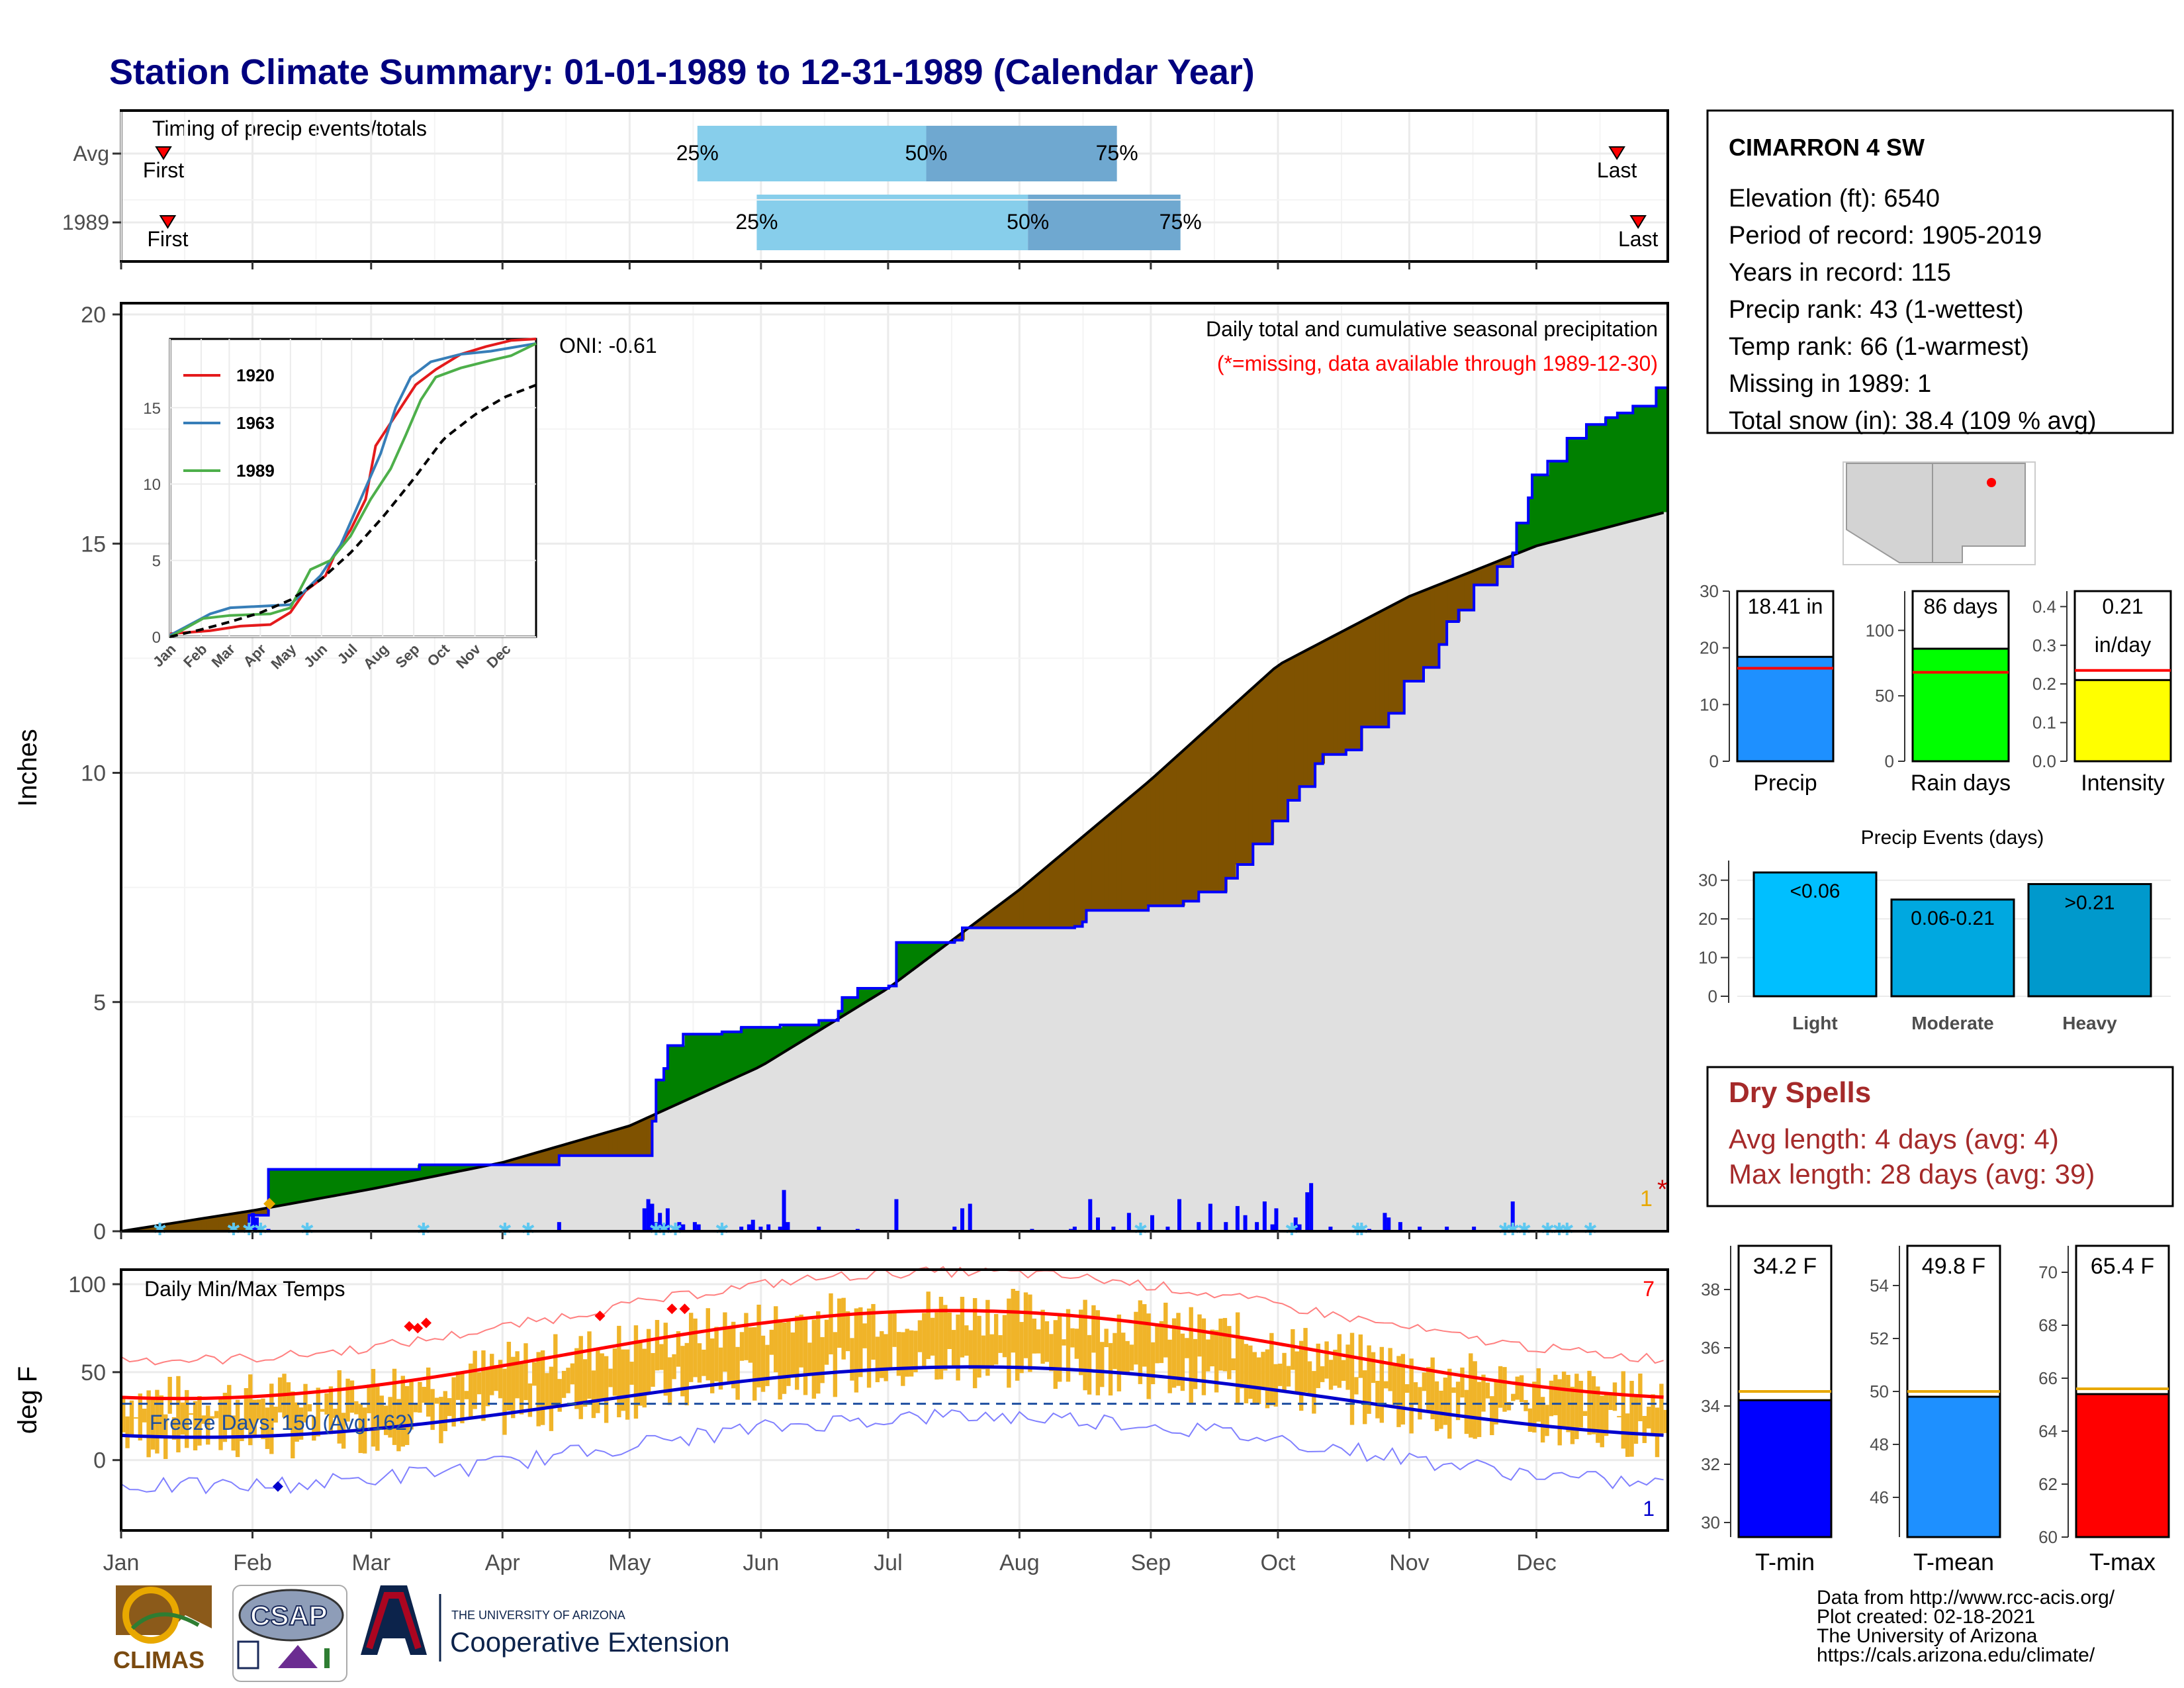 This screenshot has width=2184, height=1688. Describe the element at coordinates (2048, 1431) in the screenshot. I see `temp-bar-tick: 64` at that location.